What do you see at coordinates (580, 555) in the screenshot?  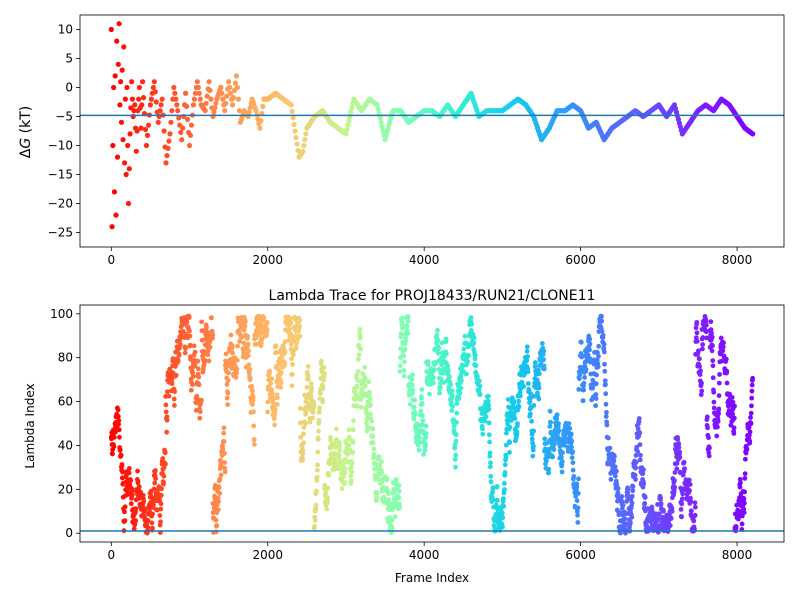 I see `x-tick-label: 6000` at bounding box center [580, 555].